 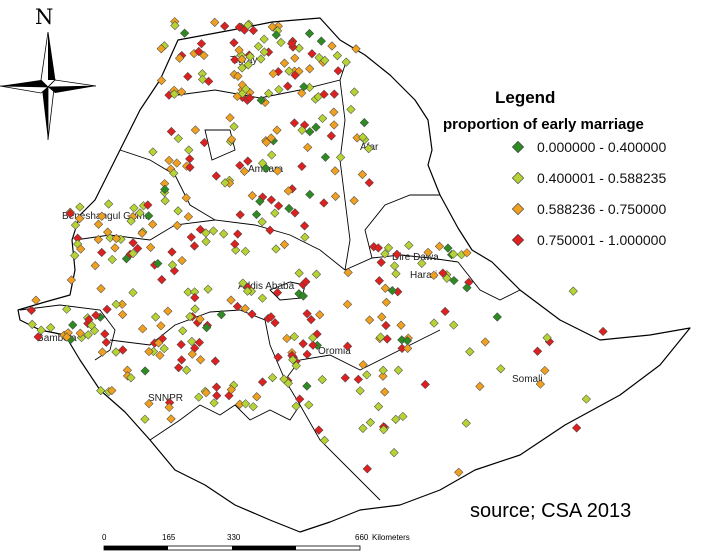 What do you see at coordinates (527, 379) in the screenshot?
I see `region-label-somali: Somali` at bounding box center [527, 379].